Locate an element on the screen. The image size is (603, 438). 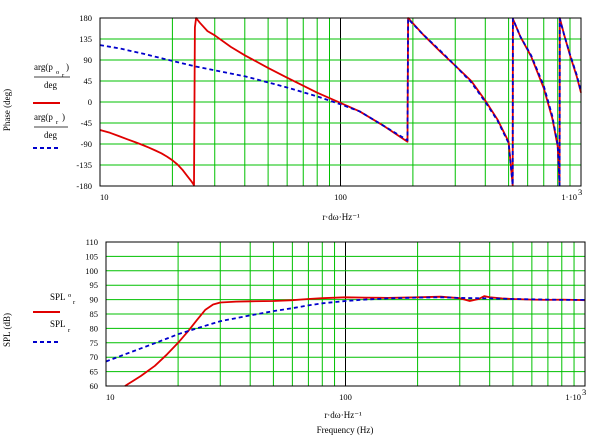
y-tick-label: -180 is located at coordinates (84, 186).